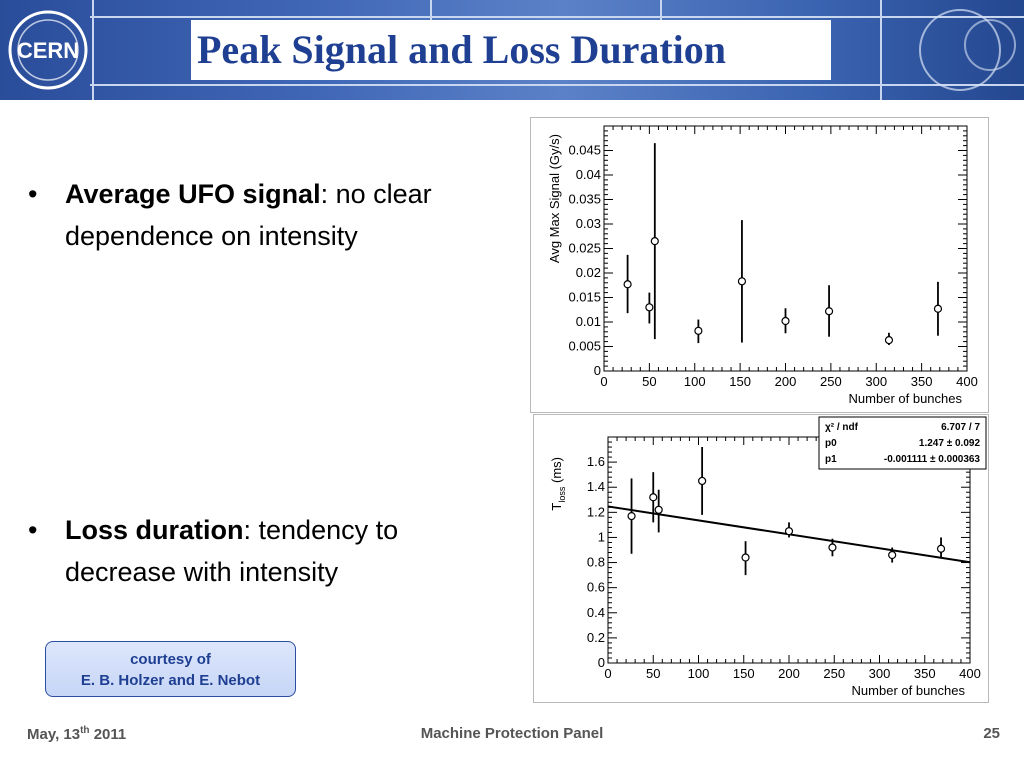 The height and width of the screenshot is (768, 1024). Describe the element at coordinates (596, 612) in the screenshot. I see `y-tick-label: 0.4` at that location.